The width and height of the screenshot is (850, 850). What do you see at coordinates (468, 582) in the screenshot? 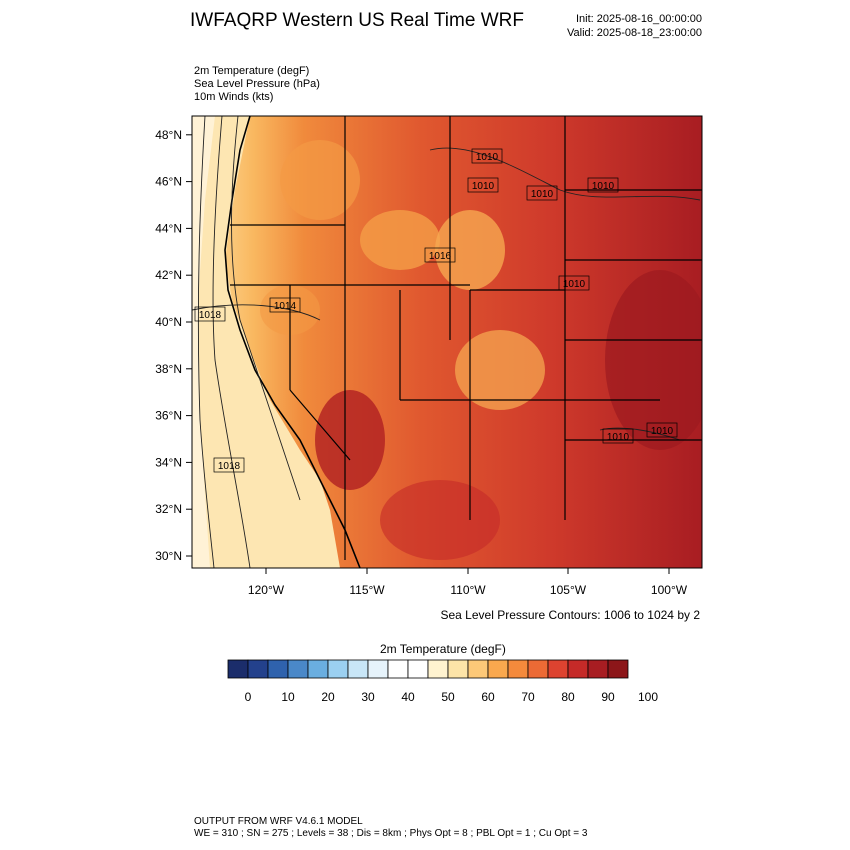
I see `longitude-axis: 120°W 115°W 110°W 105°W 100°W` at bounding box center [468, 582].